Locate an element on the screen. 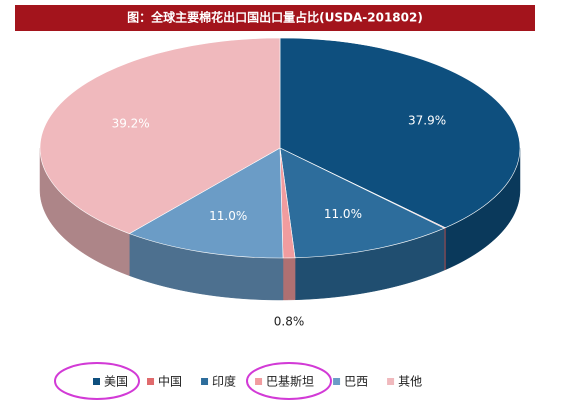  pie-side is located at coordinates (289, 279).